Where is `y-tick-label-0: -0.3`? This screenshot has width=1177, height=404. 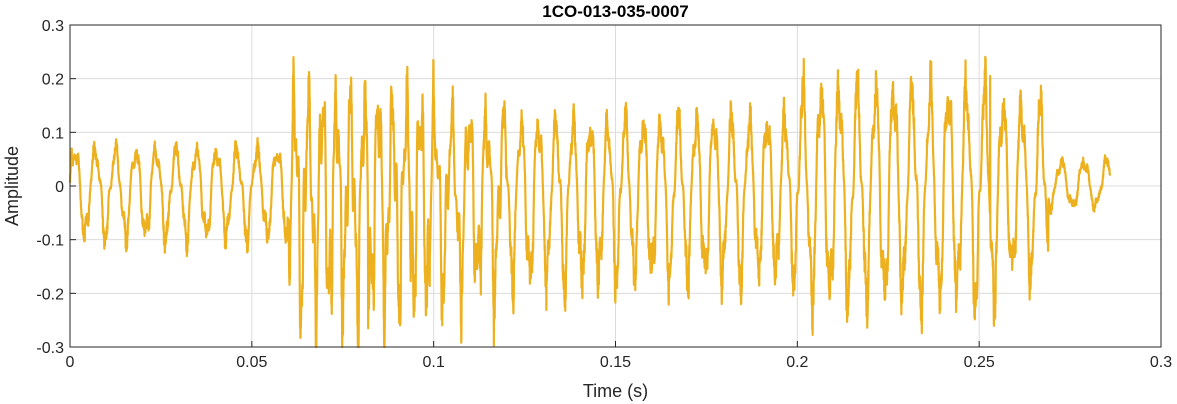 y-tick-label-0: -0.3 is located at coordinates (50, 348).